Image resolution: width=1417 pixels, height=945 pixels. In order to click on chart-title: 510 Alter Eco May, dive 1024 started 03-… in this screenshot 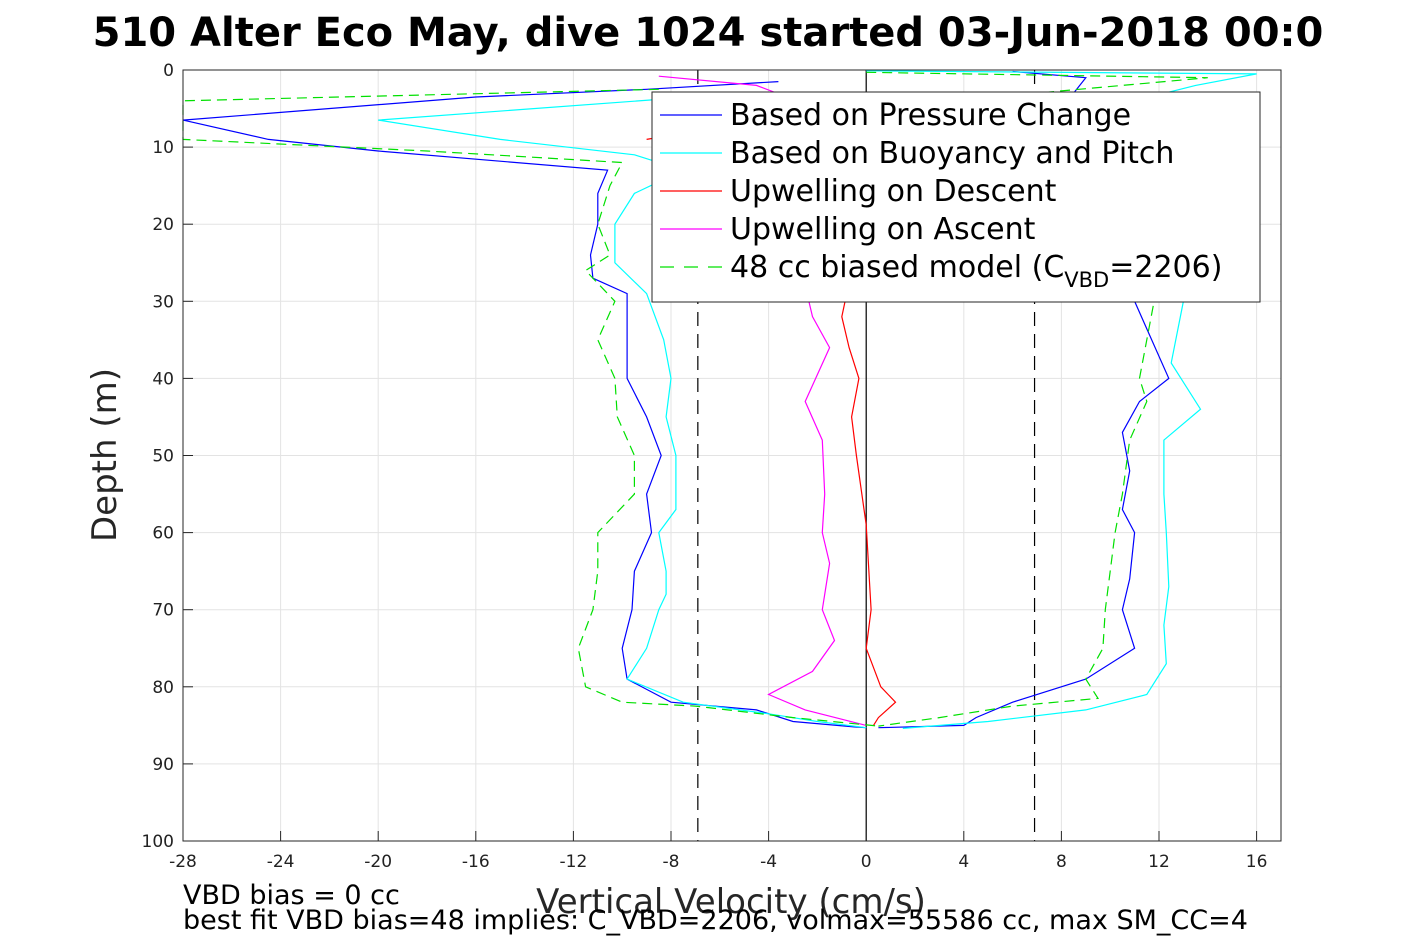, I will do `click(708, 33)`.